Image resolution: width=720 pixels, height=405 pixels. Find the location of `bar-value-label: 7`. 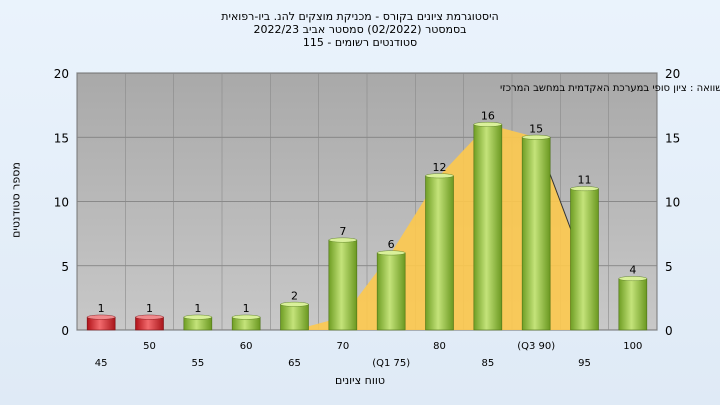

bar-value-label: 7 is located at coordinates (342, 231).